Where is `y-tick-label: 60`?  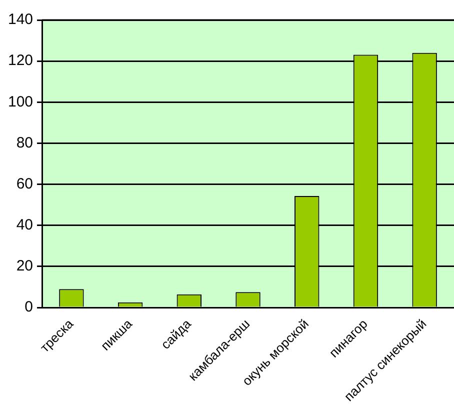
y-tick-label: 60 is located at coordinates (25, 183).